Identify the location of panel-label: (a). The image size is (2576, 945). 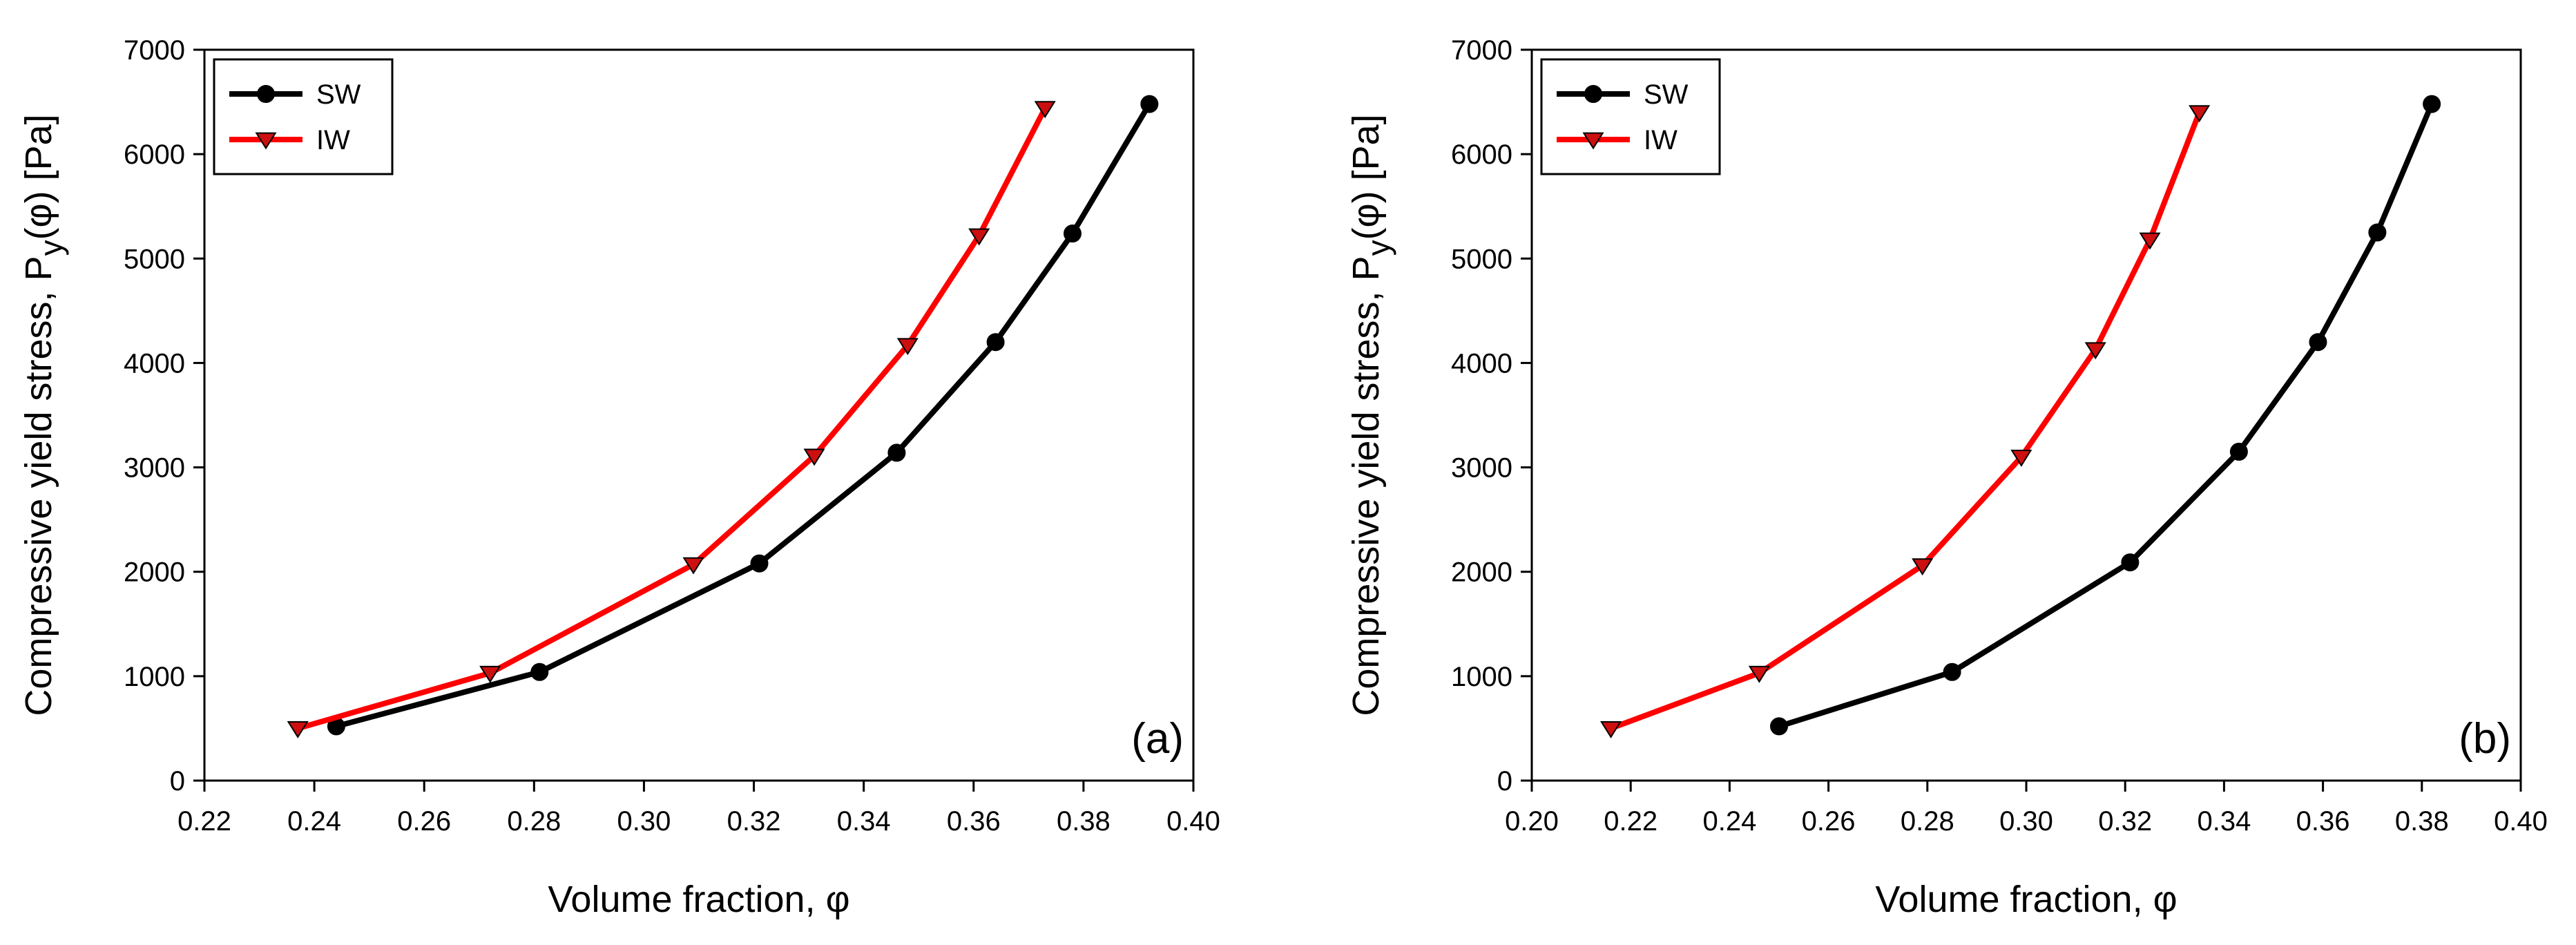
(1157, 739).